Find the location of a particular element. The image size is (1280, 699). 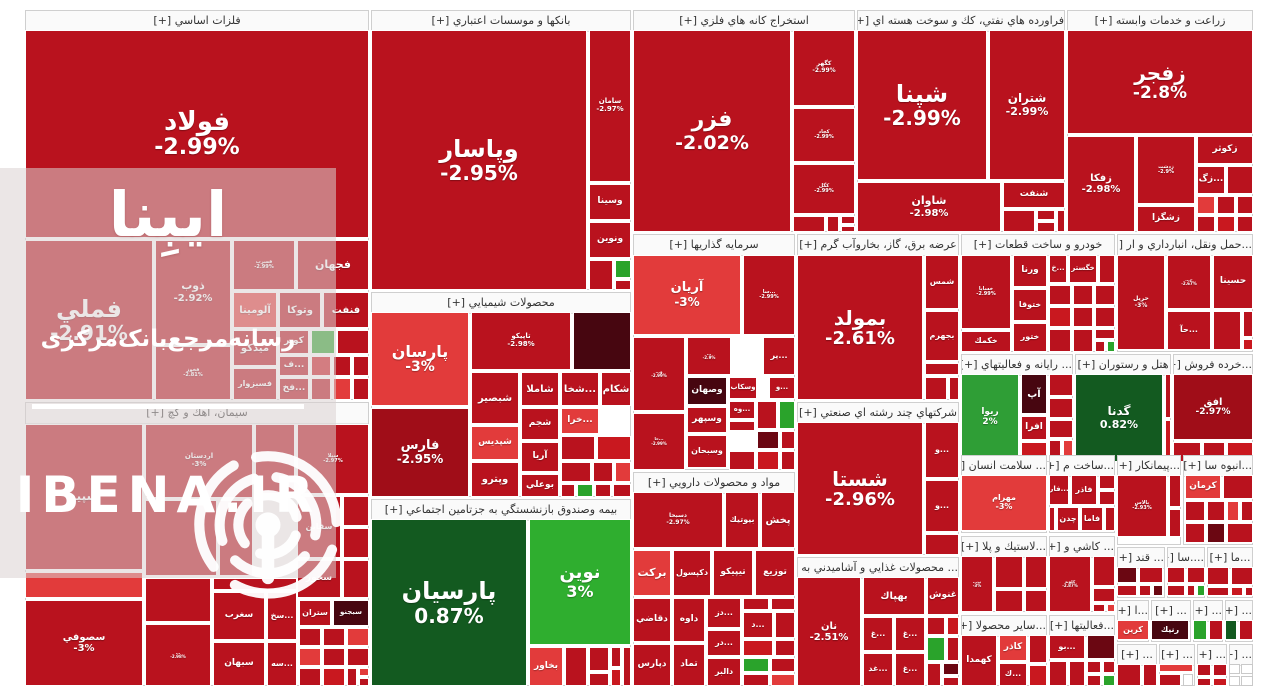

stock-tile: سخوز is located at coordinates (319, 579).